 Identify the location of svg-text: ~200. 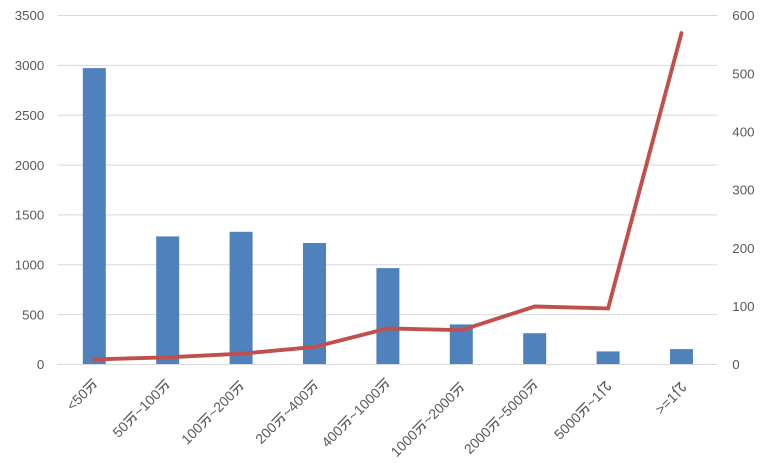
(221, 404).